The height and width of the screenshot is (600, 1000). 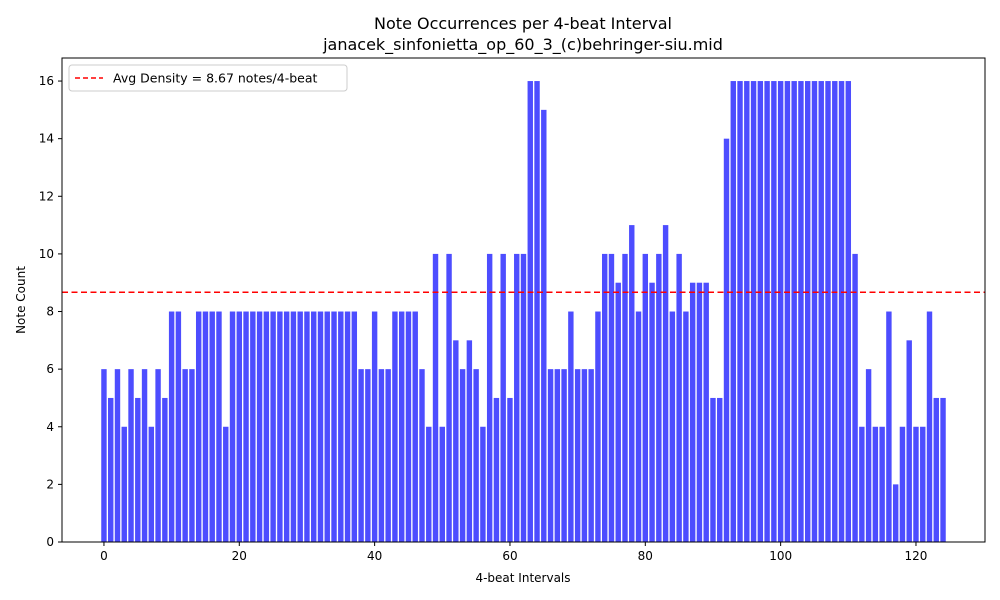 What do you see at coordinates (523, 23) in the screenshot?
I see `chart-title: Note Occurrences per 4-beat Interval` at bounding box center [523, 23].